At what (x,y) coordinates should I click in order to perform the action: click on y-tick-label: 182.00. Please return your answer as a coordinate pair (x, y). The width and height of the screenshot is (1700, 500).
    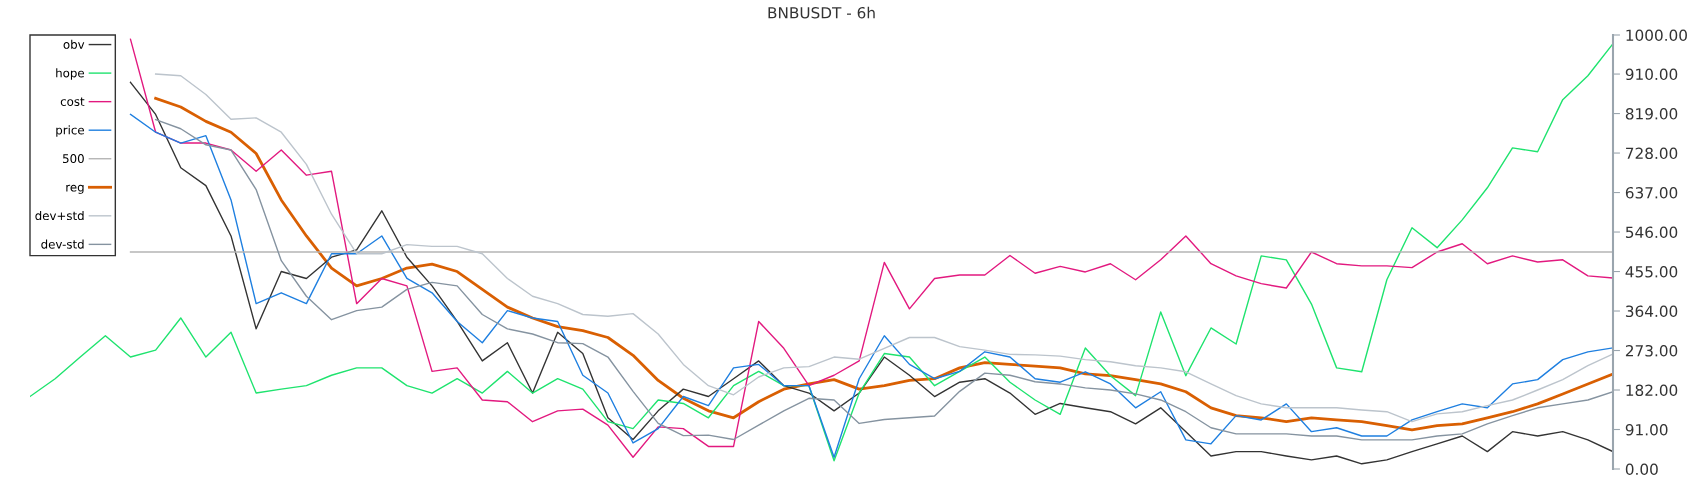
    Looking at the image, I should click on (1652, 390).